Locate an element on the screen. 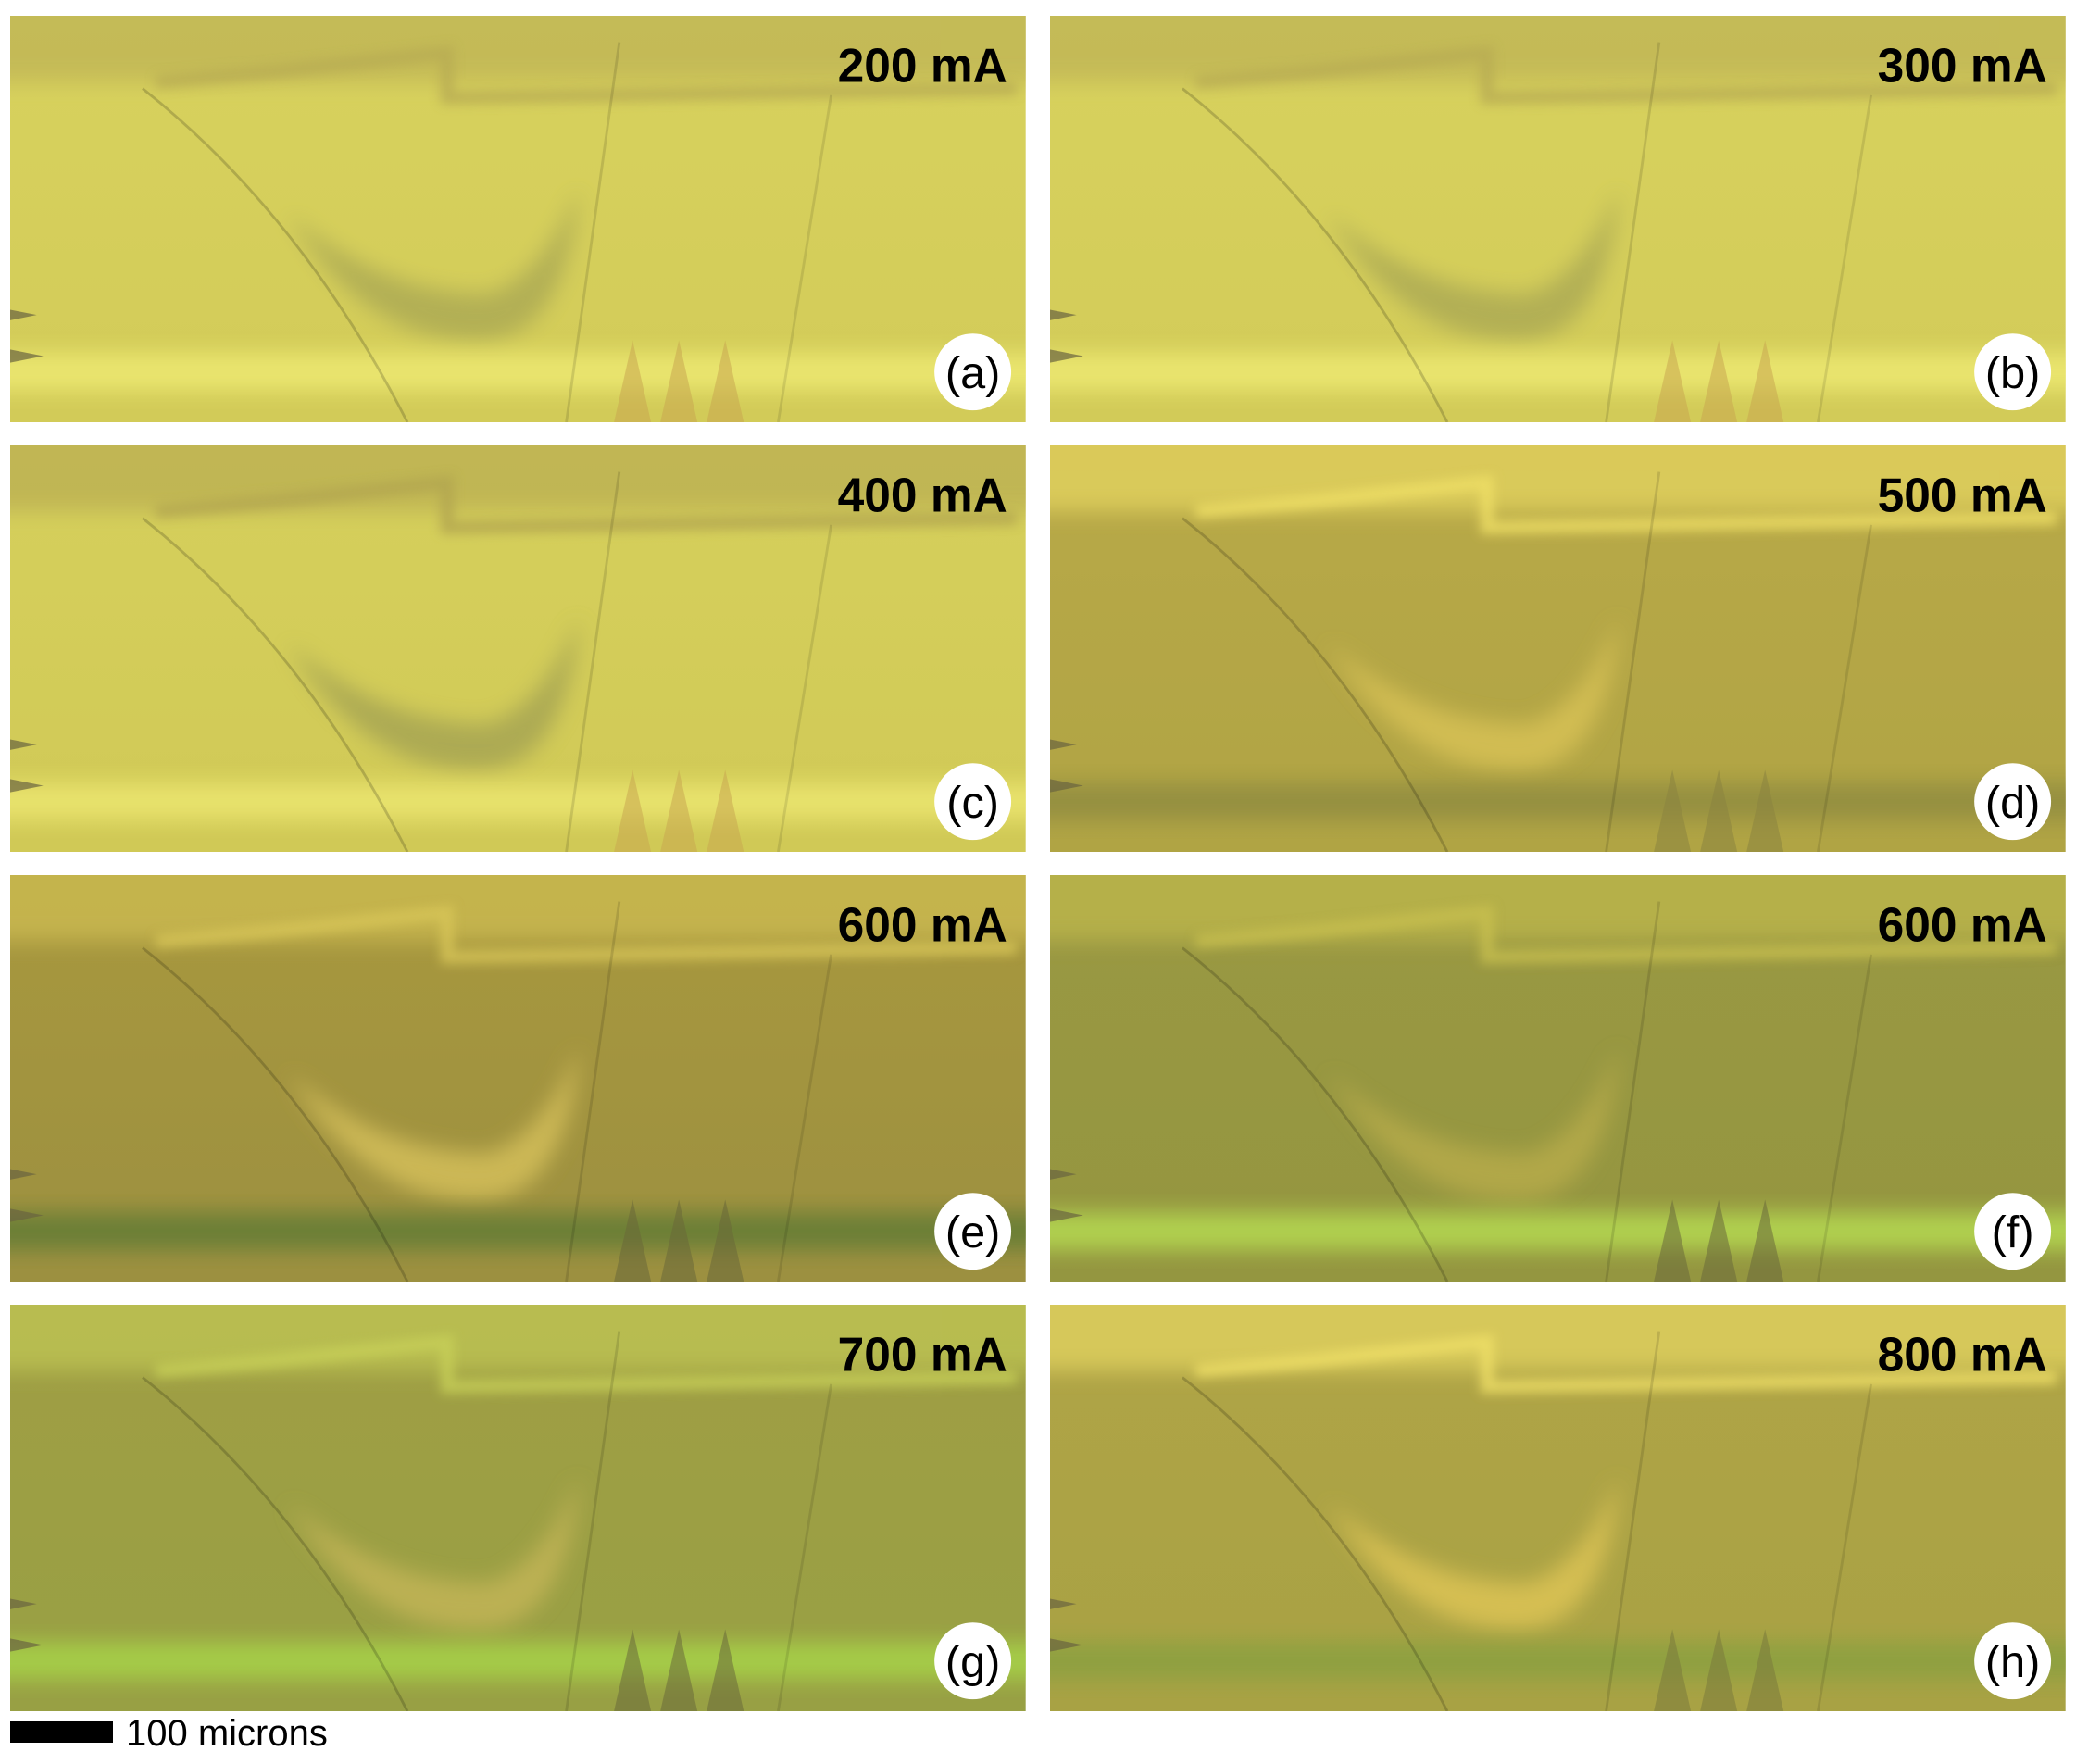 The width and height of the screenshot is (2076, 1764). panel-label: (d) is located at coordinates (2012, 803).